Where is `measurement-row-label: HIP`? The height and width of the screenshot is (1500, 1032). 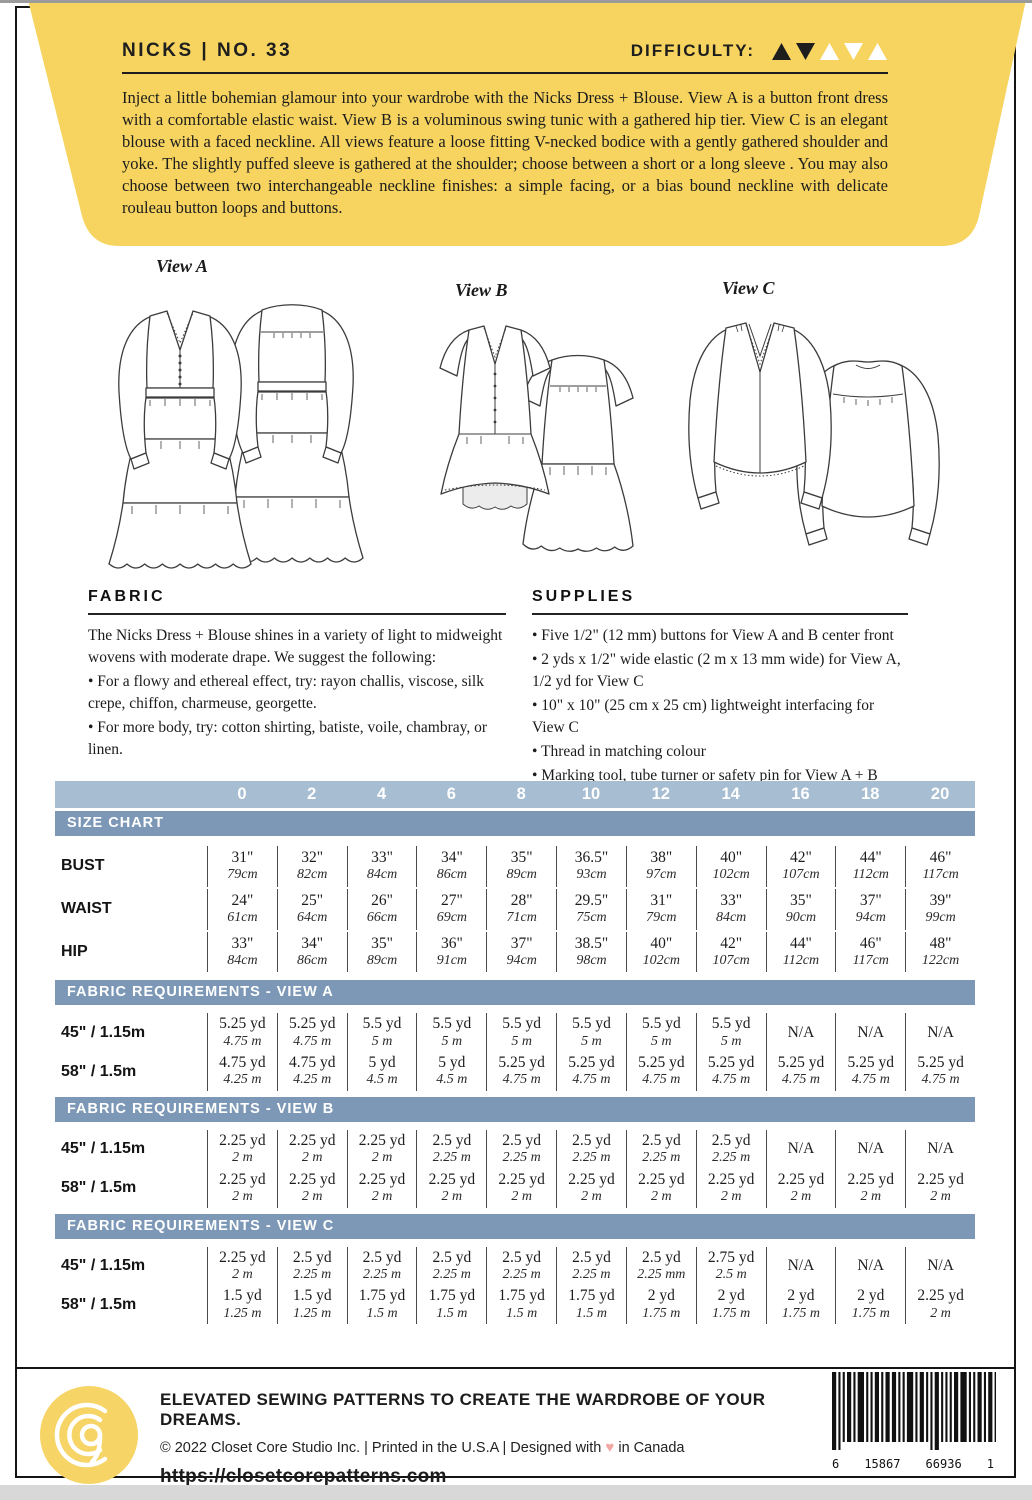 measurement-row-label: HIP is located at coordinates (74, 951).